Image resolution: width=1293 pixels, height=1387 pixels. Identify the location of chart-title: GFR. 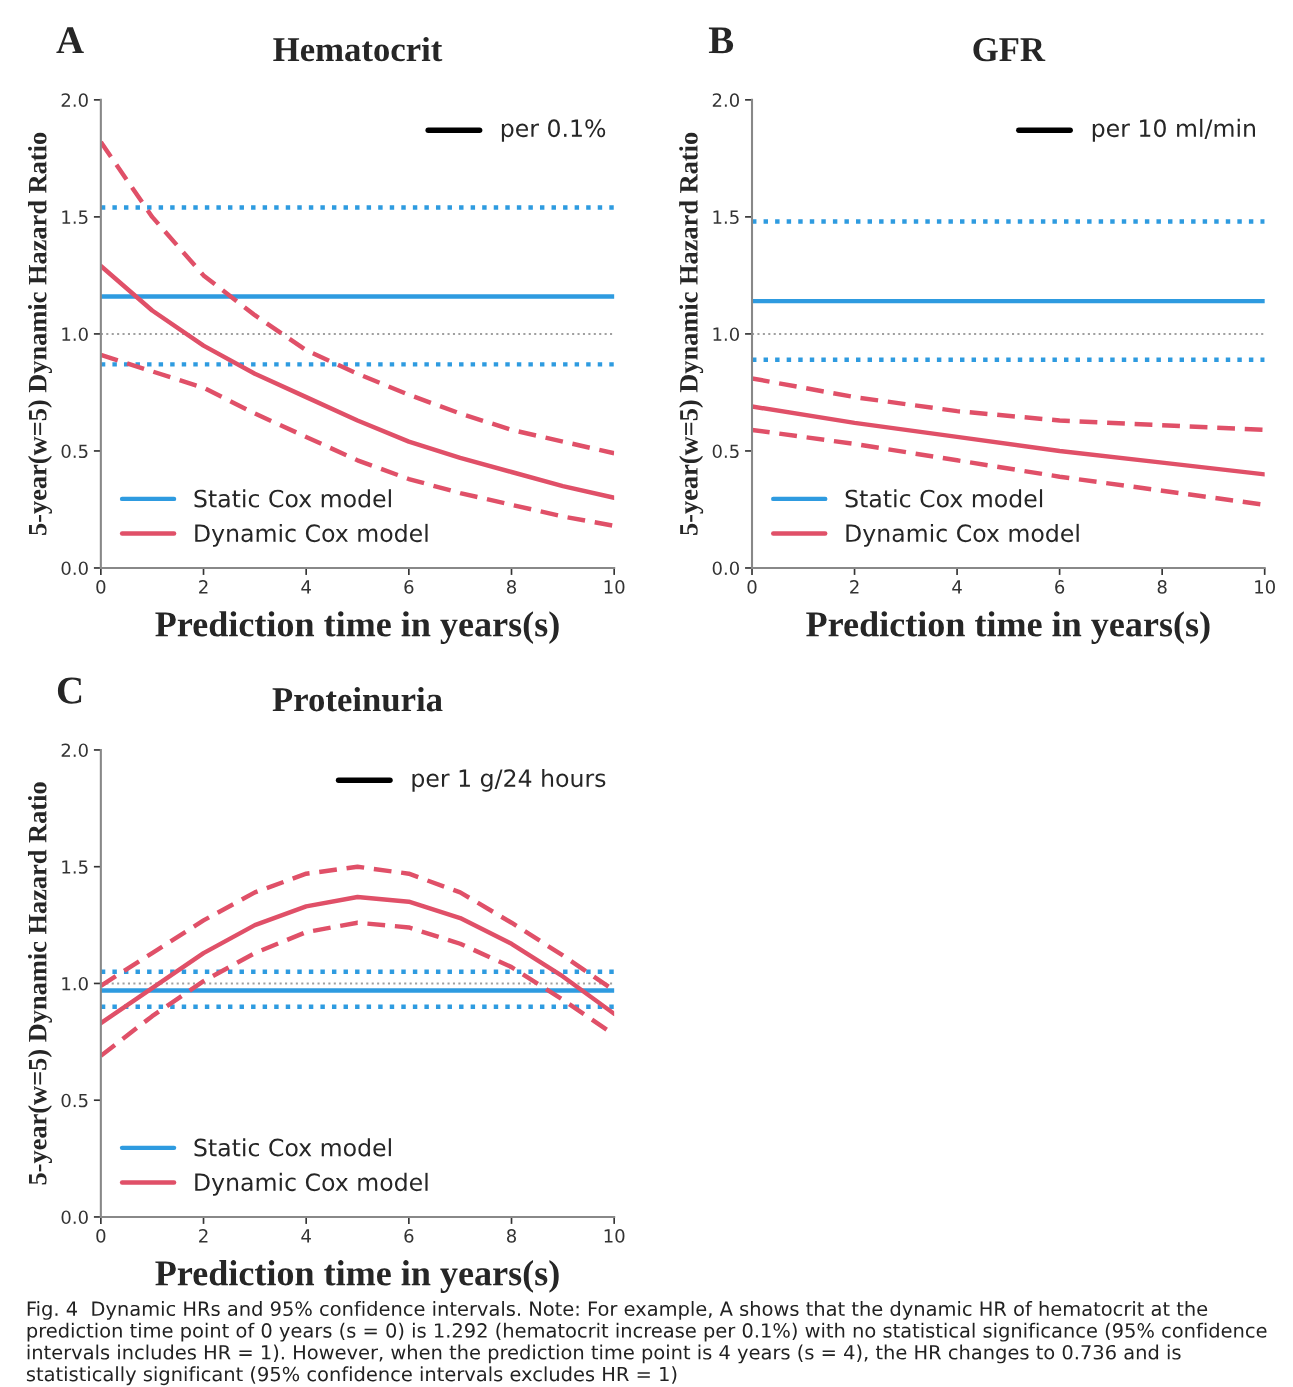
(1009, 49).